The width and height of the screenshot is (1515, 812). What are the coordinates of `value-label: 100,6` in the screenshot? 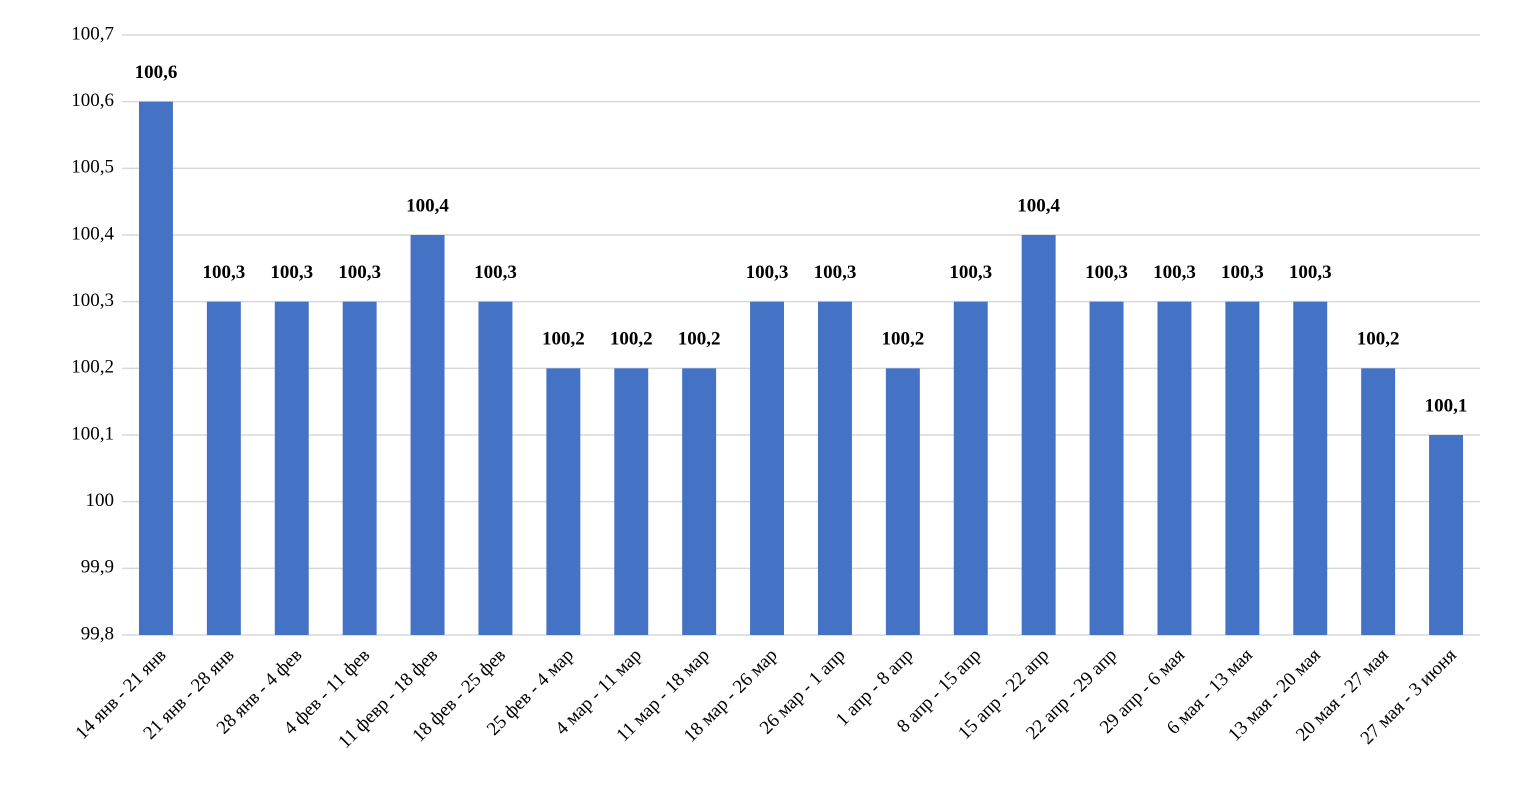 It's located at (156, 72).